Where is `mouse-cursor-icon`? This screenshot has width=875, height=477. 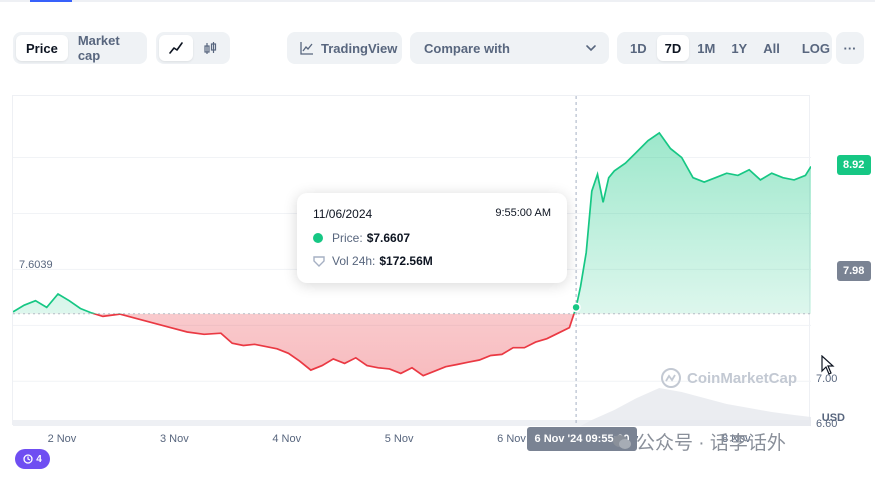 mouse-cursor-icon is located at coordinates (828, 365).